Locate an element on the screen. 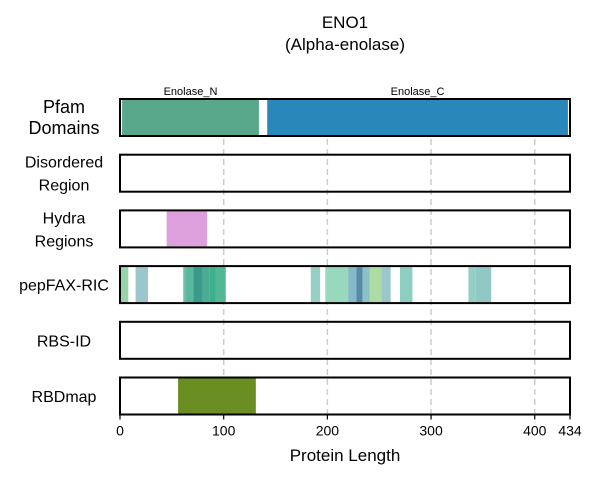  x-axis: 0 100 200 300 400 434 is located at coordinates (349, 426).